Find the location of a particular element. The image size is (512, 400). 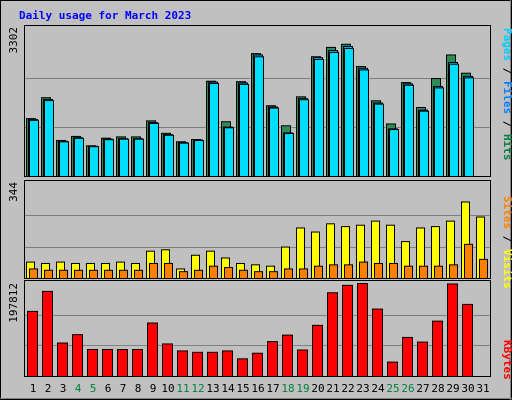

visits-axis-title: Sites / Visits is located at coordinates (506, 242).